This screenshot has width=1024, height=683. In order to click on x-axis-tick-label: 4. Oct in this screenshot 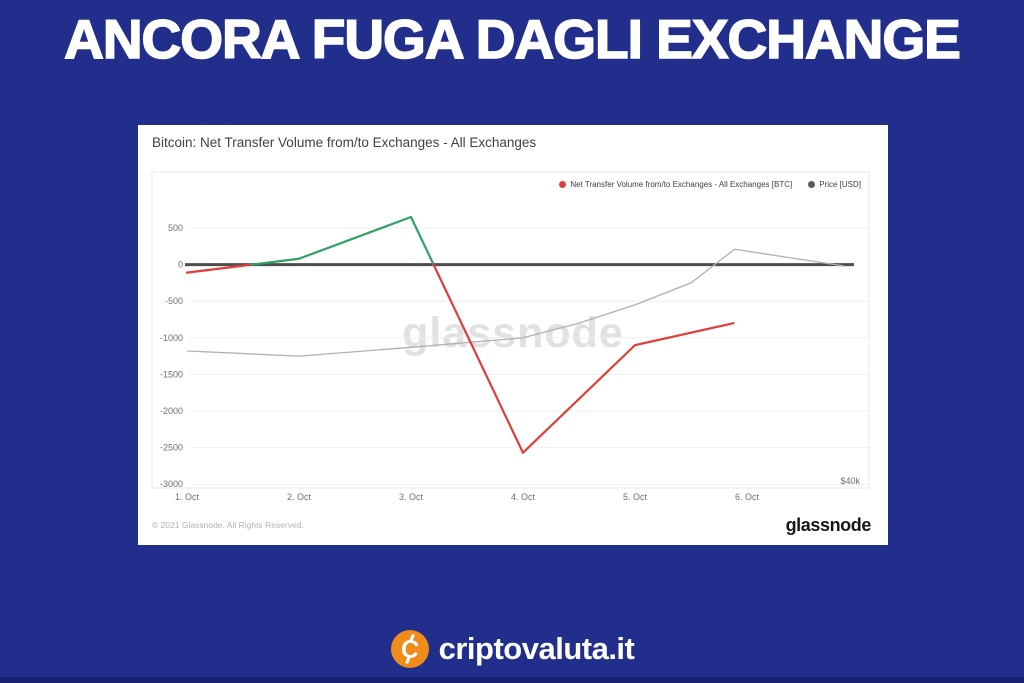, I will do `click(523, 497)`.